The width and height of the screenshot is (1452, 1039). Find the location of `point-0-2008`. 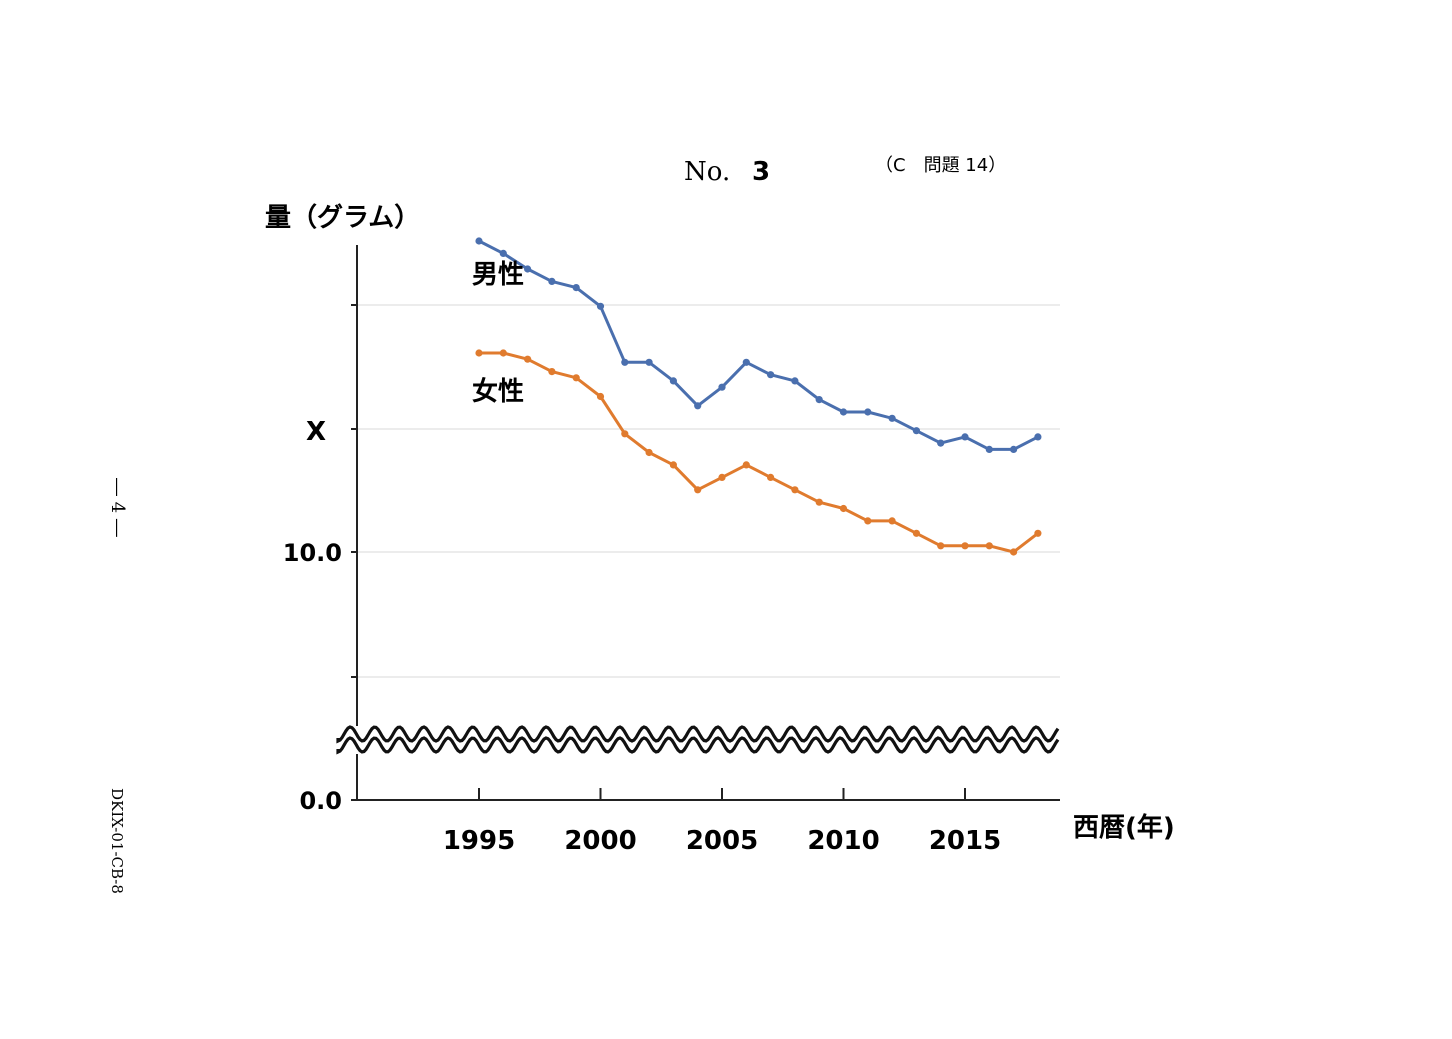

point-0-2008 is located at coordinates (795, 381).